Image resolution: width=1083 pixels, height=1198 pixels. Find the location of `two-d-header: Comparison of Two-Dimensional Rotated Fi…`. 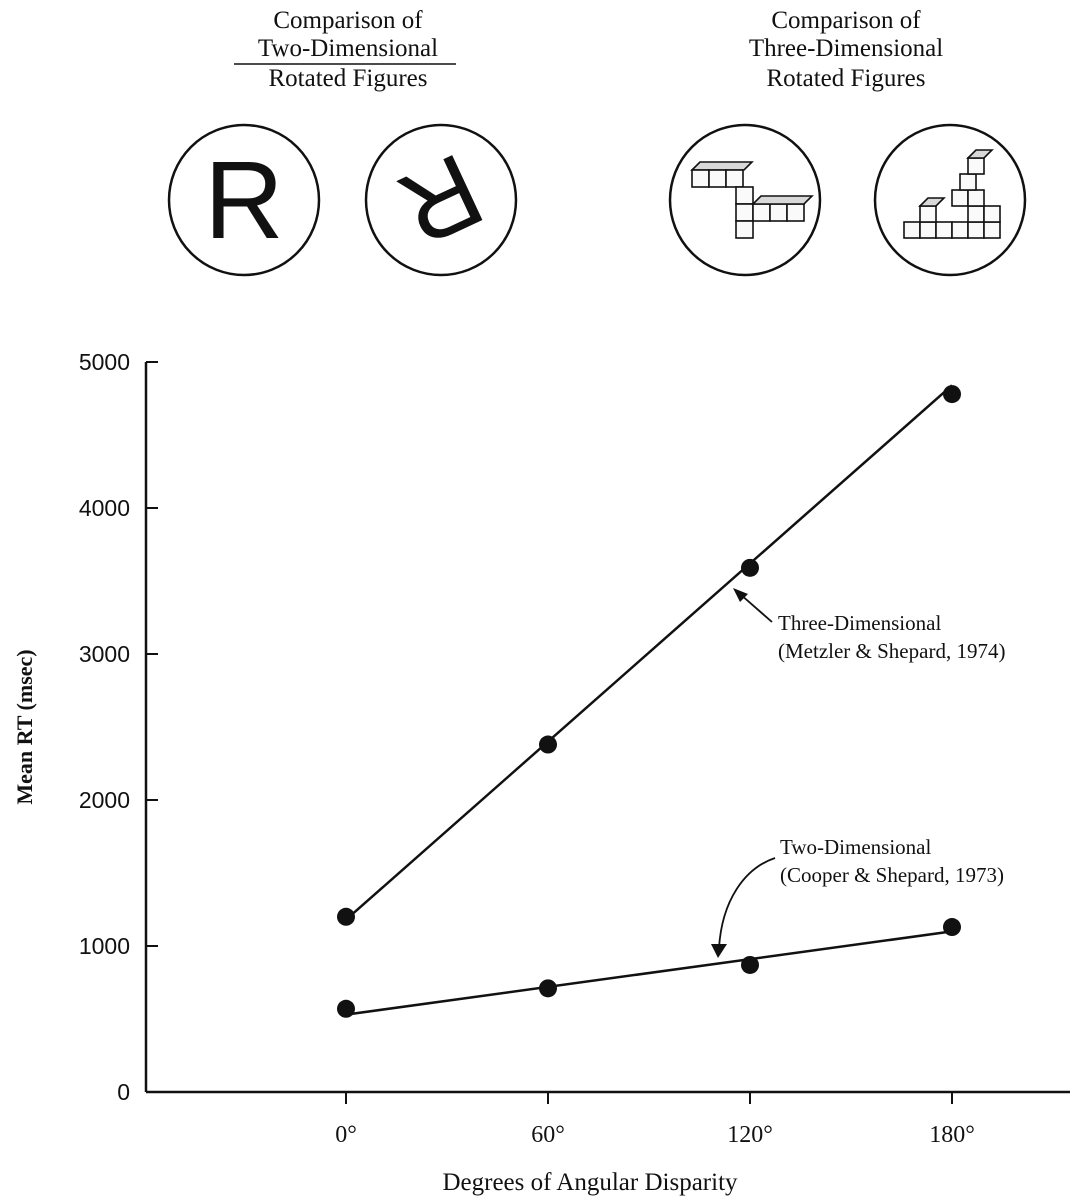

two-d-header: Comparison of Two-Dimensional Rotated Fi… is located at coordinates (345, 49).